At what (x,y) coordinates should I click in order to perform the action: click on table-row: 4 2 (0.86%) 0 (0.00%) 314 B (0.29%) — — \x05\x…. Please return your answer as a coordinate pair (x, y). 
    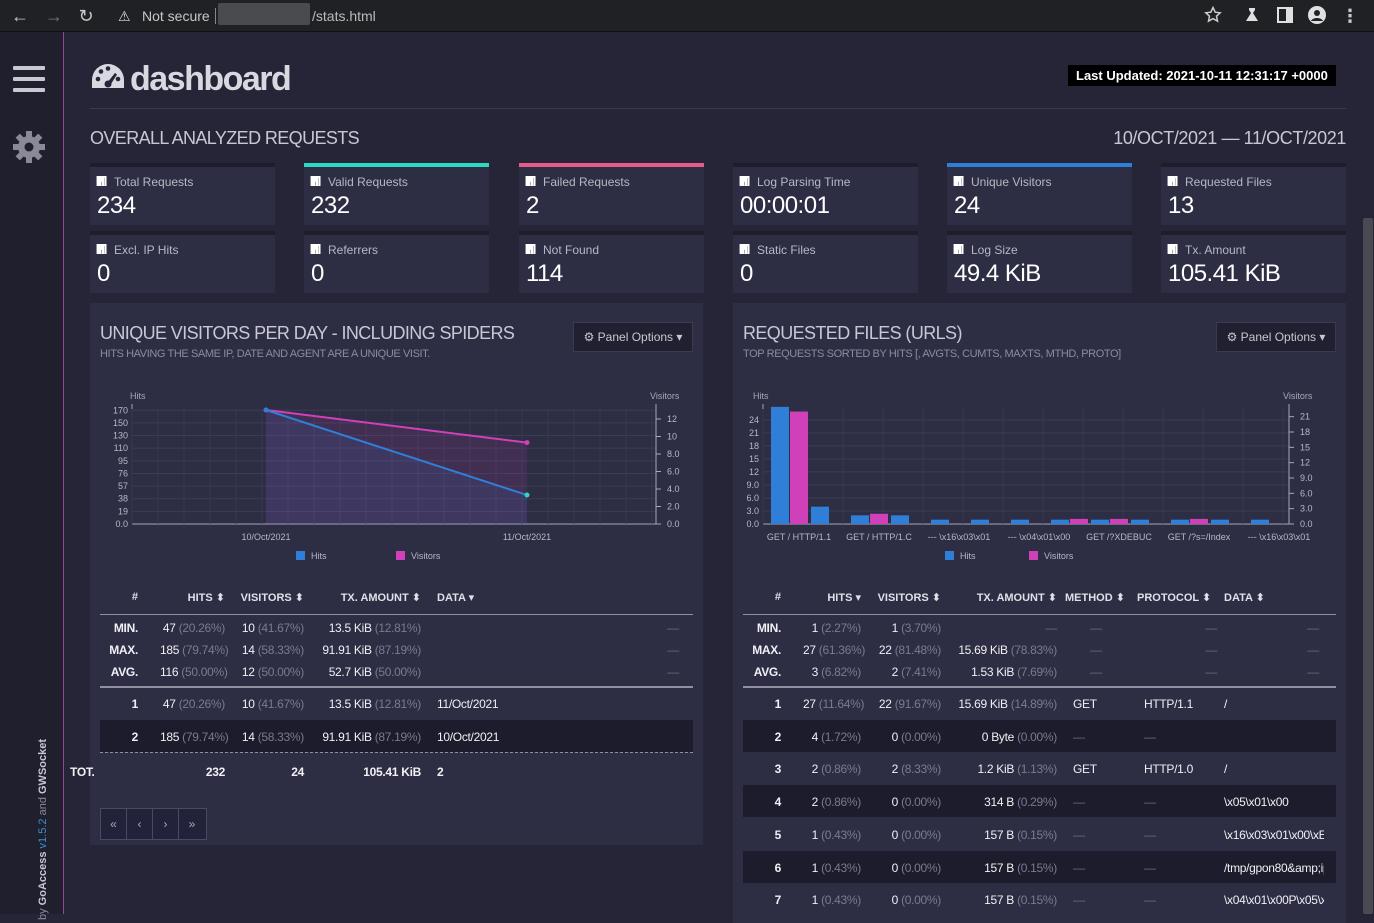
    Looking at the image, I should click on (1039, 801).